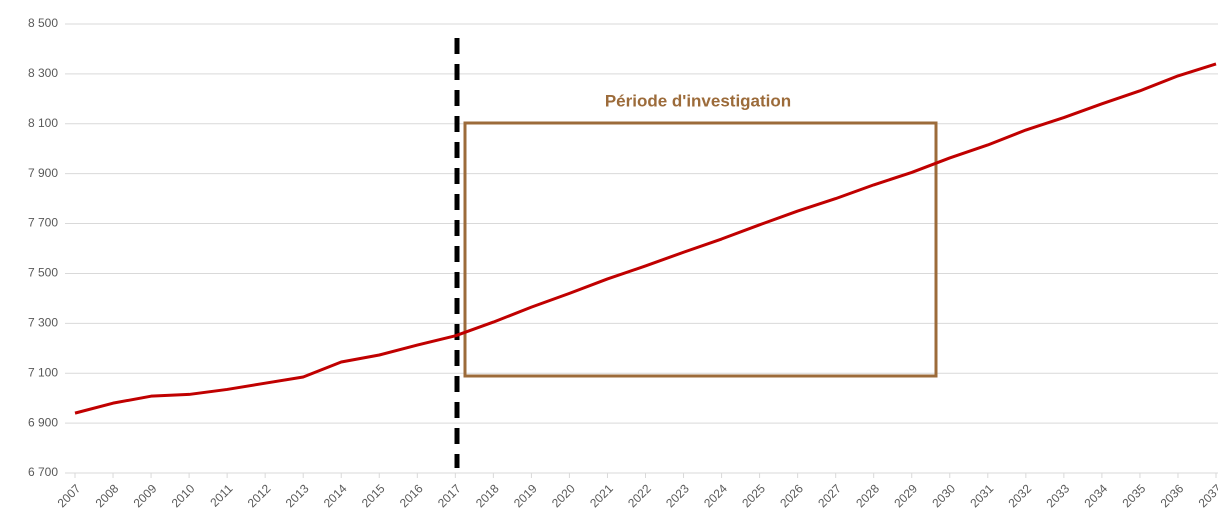  Describe the element at coordinates (677, 495) in the screenshot. I see `x-tick-label: 2023` at that location.